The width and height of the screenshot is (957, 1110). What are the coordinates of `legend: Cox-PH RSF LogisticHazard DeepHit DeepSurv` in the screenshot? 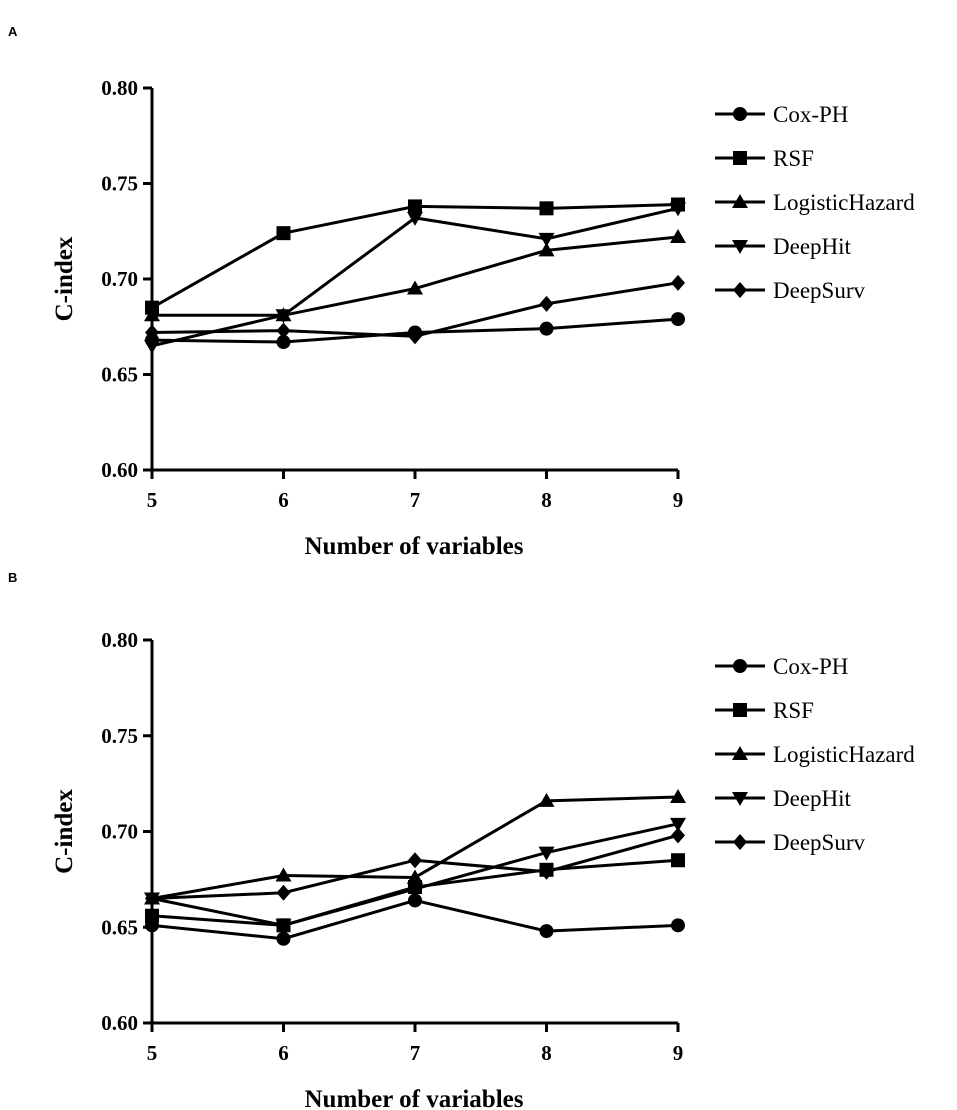 It's located at (815, 754).